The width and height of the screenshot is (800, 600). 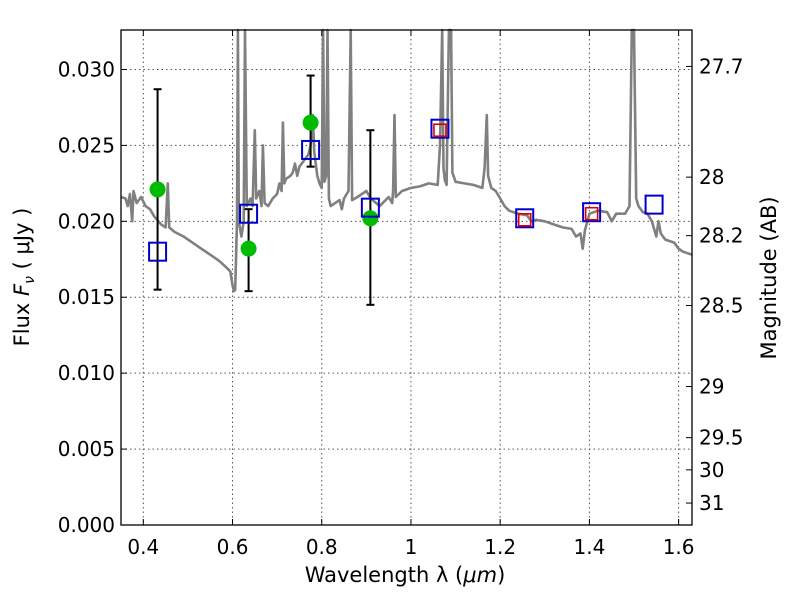 I want to click on y2-tick-label: 30, so click(x=711, y=470).